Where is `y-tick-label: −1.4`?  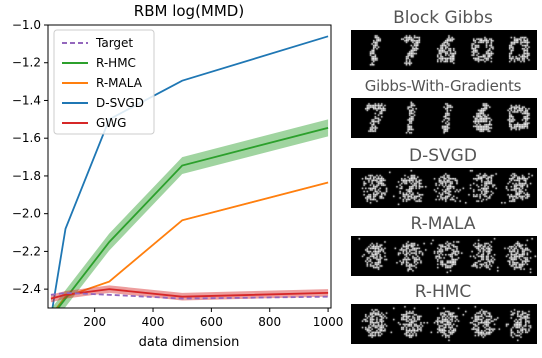
y-tick-label: −1.4 is located at coordinates (26, 100).